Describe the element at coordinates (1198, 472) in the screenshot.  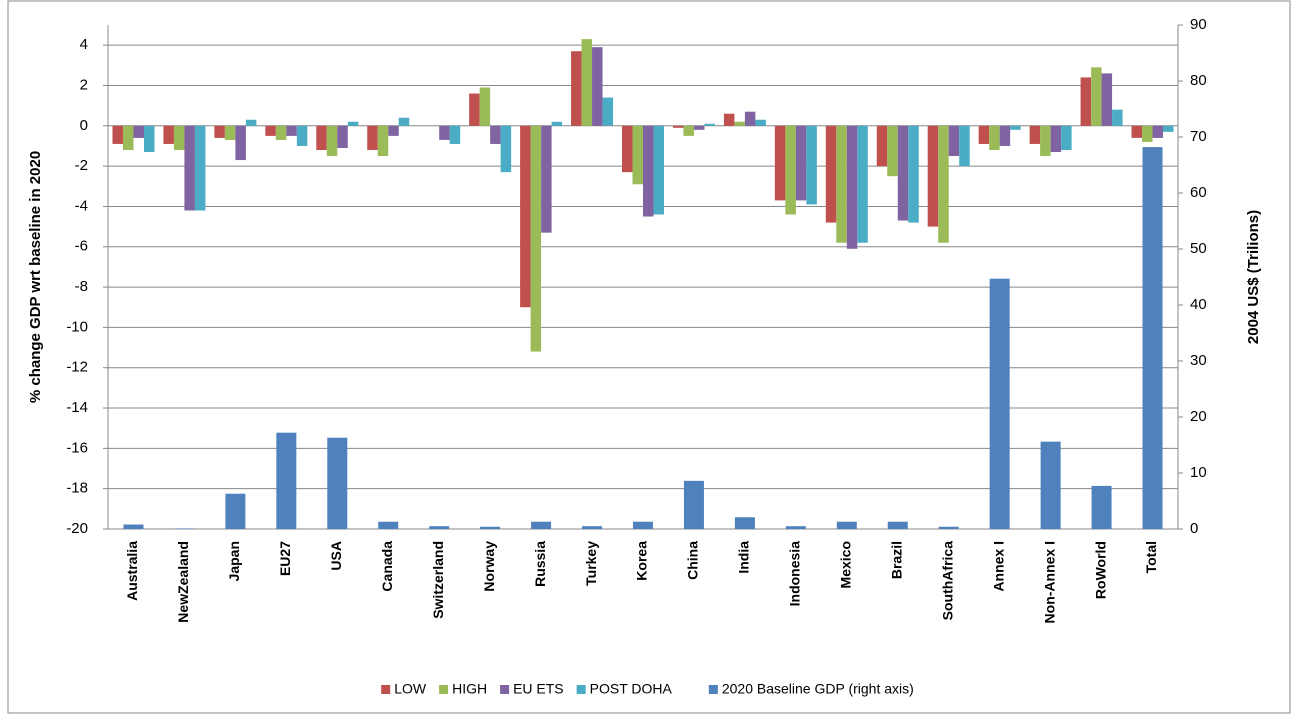
I see `y2-tick-label: 10` at that location.